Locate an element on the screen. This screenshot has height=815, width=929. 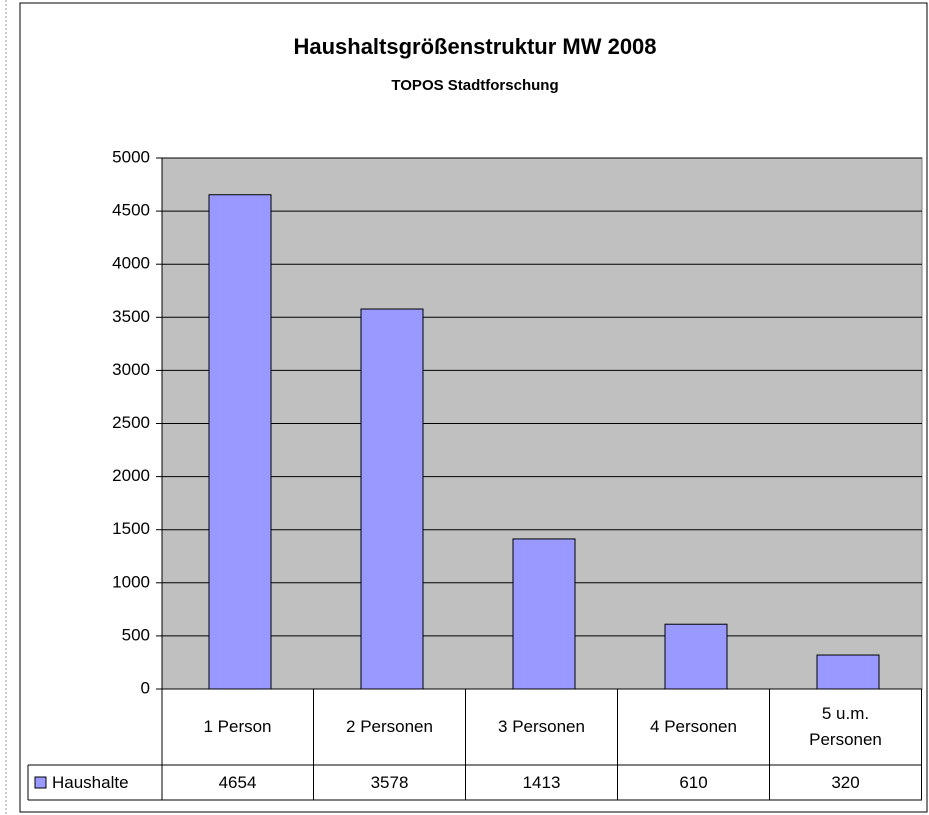
y-tick-label: 500 is located at coordinates (136, 634).